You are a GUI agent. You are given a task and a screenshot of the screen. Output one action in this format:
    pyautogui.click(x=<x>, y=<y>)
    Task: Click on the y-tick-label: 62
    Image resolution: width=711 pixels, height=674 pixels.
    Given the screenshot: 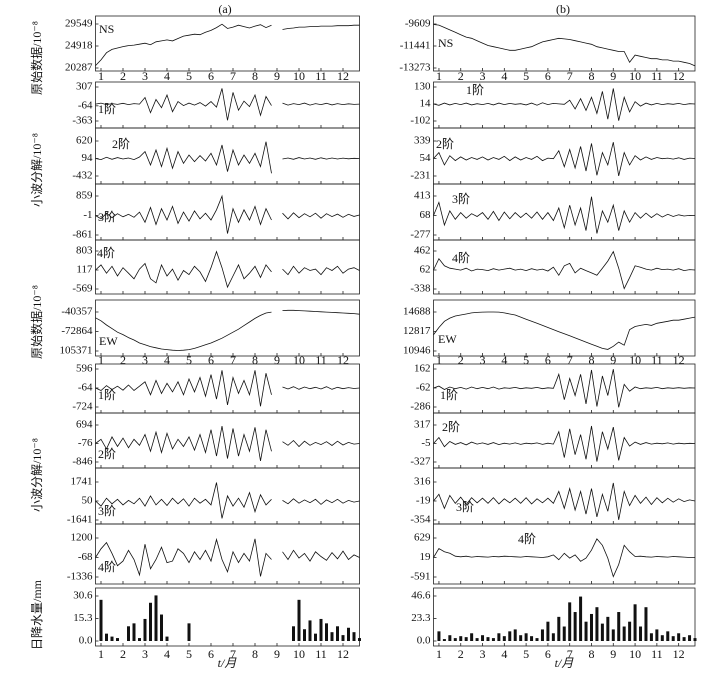 What is the action you would take?
    pyautogui.click(x=425, y=270)
    